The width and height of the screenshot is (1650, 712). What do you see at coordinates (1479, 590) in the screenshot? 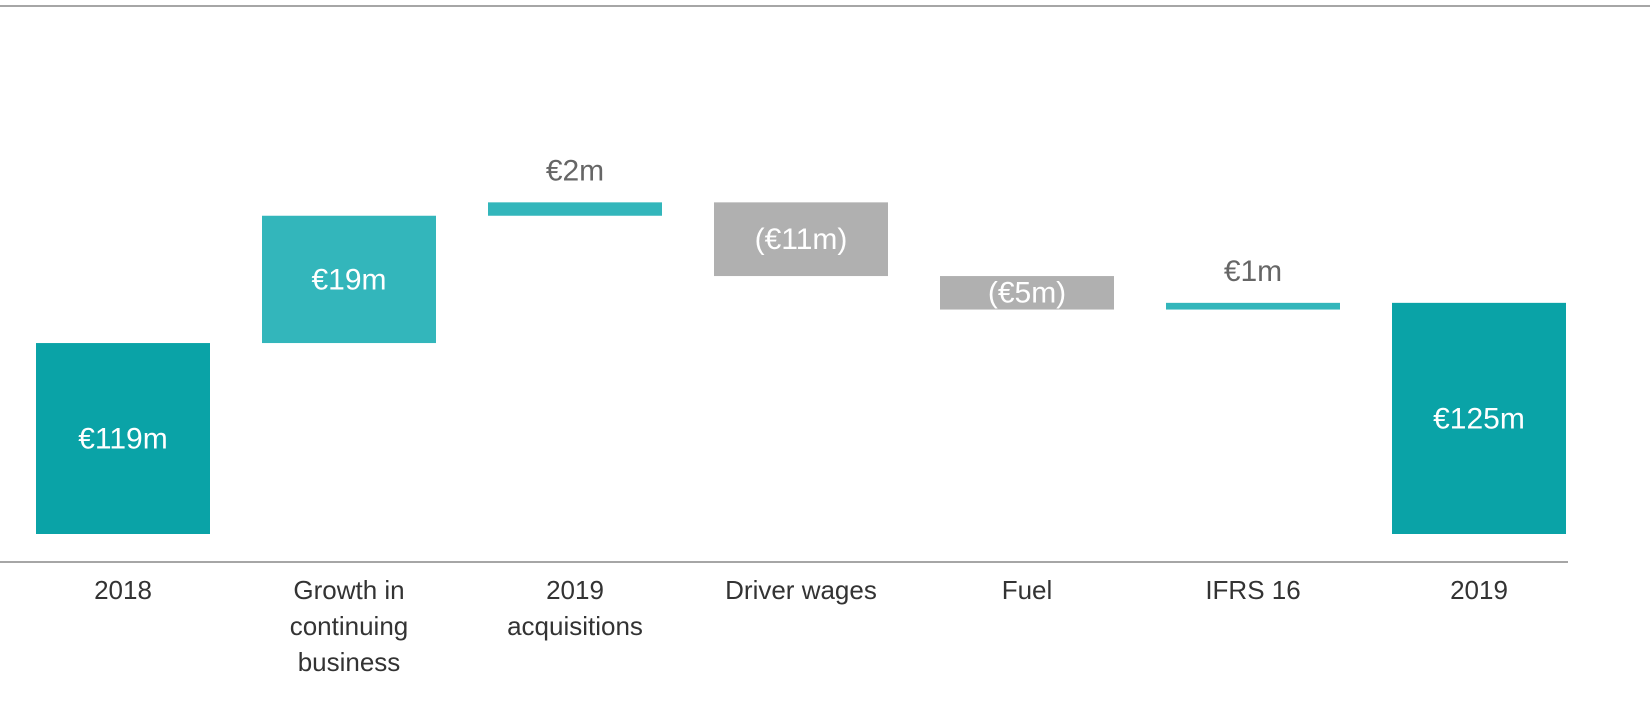
I see `x-tick-label: 2019` at bounding box center [1479, 590].